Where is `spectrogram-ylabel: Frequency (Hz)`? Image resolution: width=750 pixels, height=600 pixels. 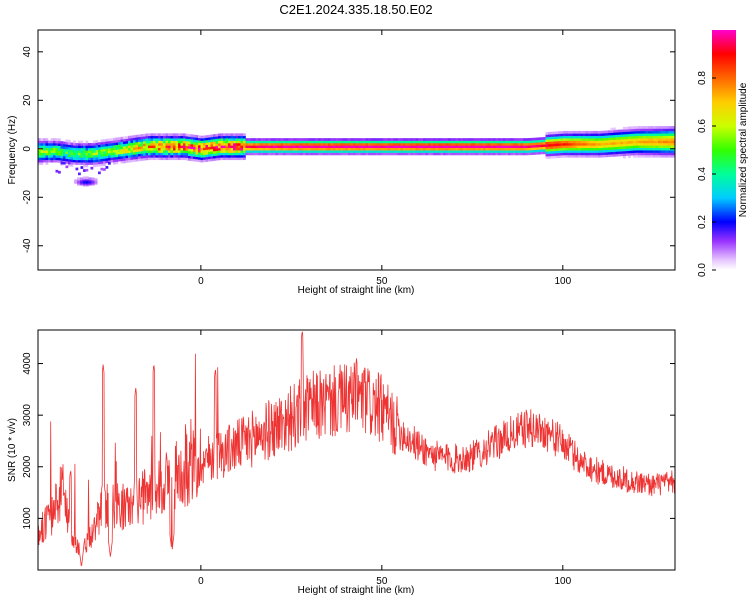 spectrogram-ylabel: Frequency (Hz) is located at coordinates (12, 150).